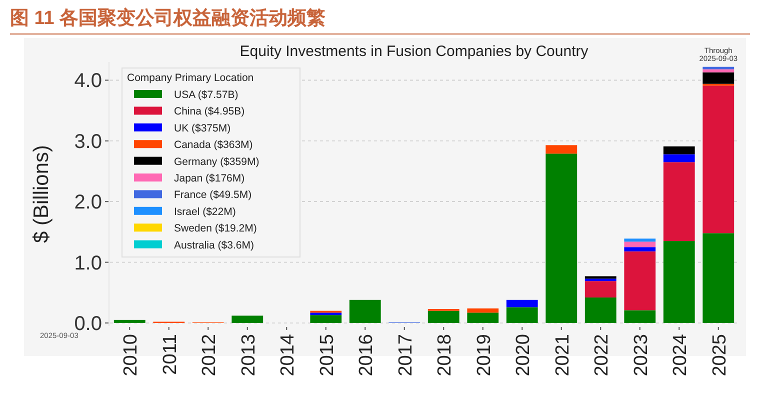 The width and height of the screenshot is (757, 398). I want to click on y-tick-label: 1.0, so click(88, 263).